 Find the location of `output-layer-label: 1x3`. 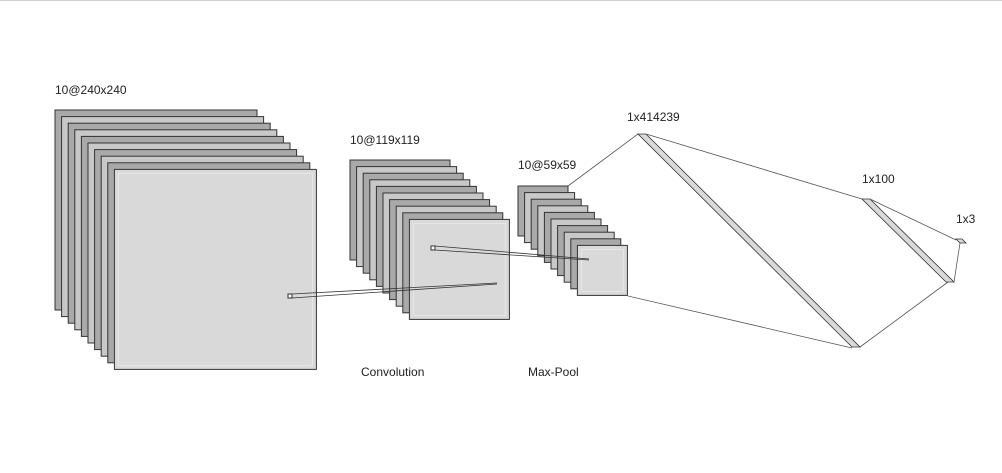

output-layer-label: 1x3 is located at coordinates (966, 219).